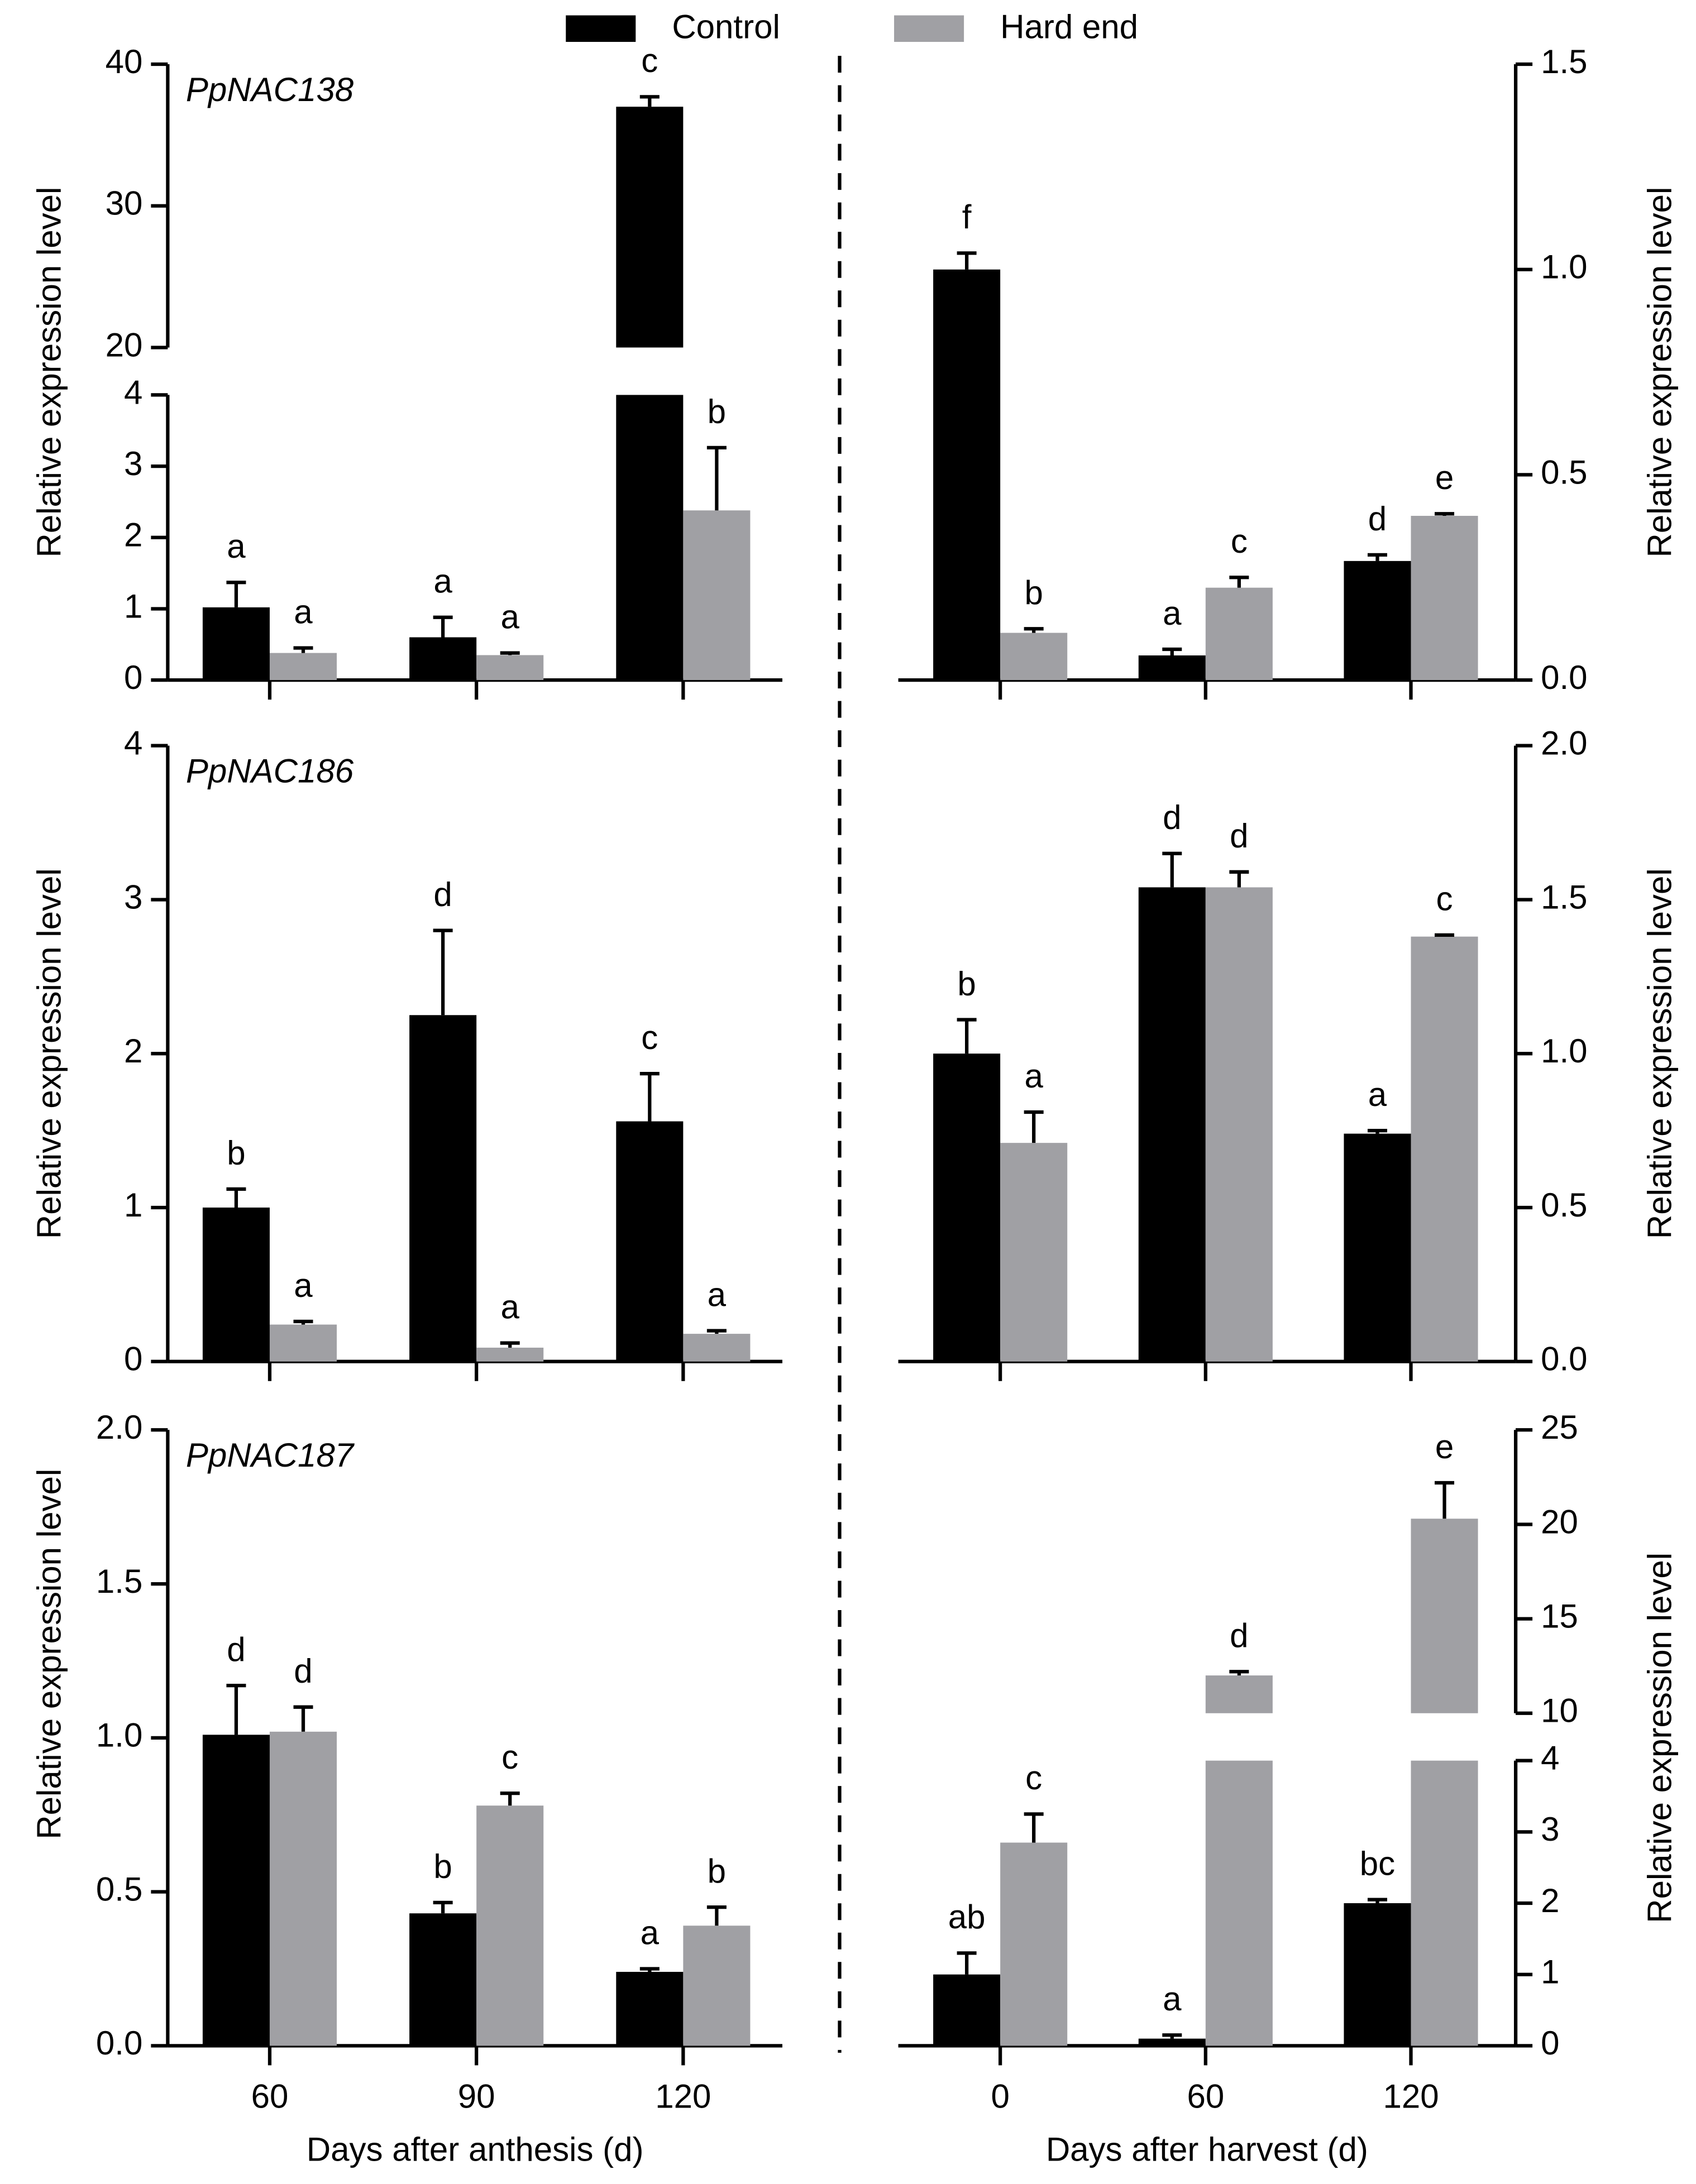  What do you see at coordinates (1564, 61) in the screenshot?
I see `y-tick-label: 1.5` at bounding box center [1564, 61].